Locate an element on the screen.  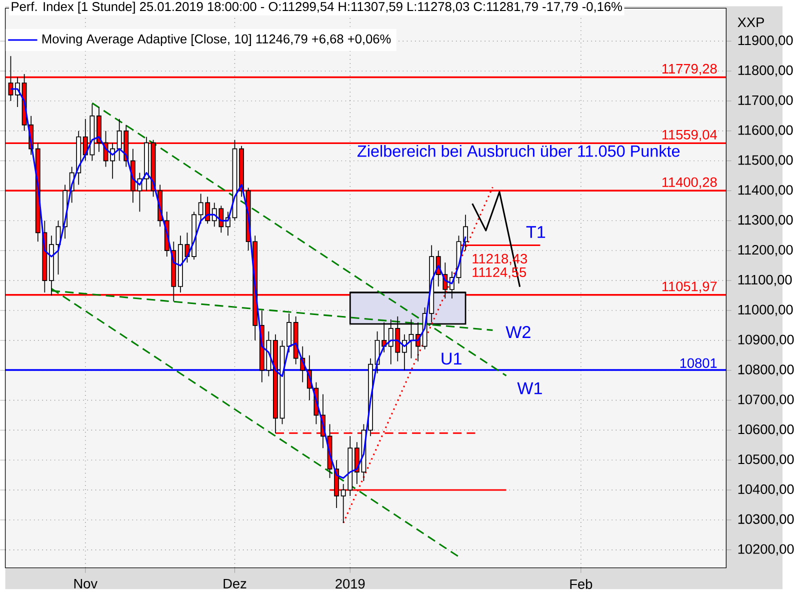
annotation: Zielbereich bei Ausbruch über 11.050 Punkte is located at coordinates (518, 151).